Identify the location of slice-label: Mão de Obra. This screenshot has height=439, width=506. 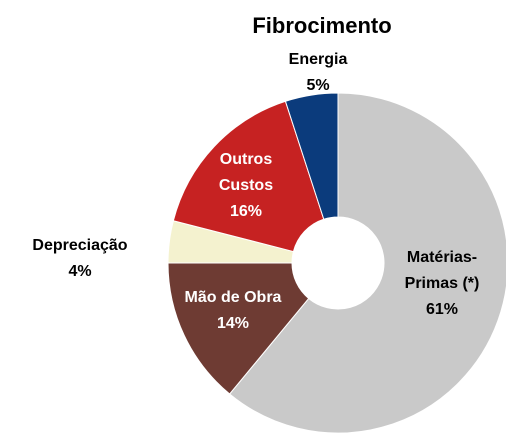
(233, 297).